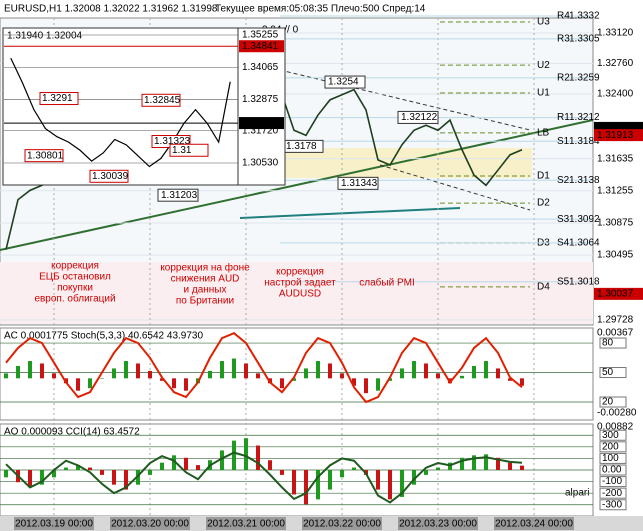 Image resolution: width=643 pixels, height=531 pixels. What do you see at coordinates (260, 163) in the screenshot?
I see `y-tick-label: 1.30530` at bounding box center [260, 163].